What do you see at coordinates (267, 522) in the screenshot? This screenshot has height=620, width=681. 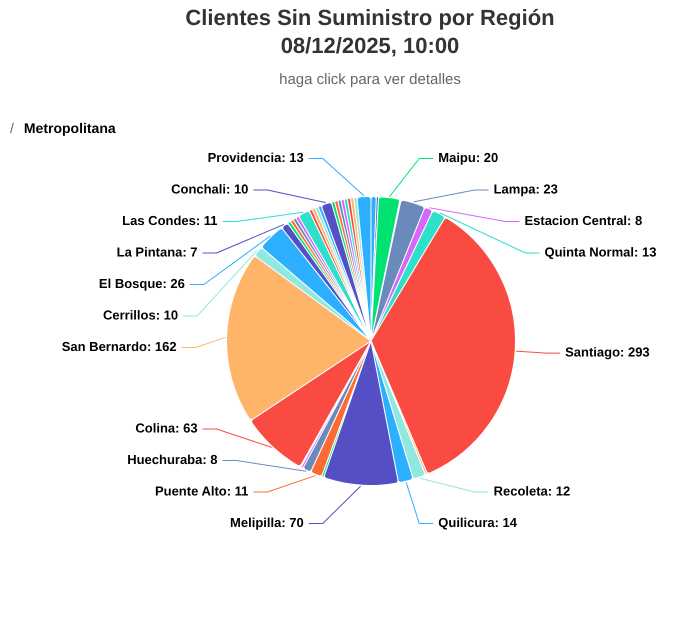 I see `slice-label: Melipilla: 70` at bounding box center [267, 522].